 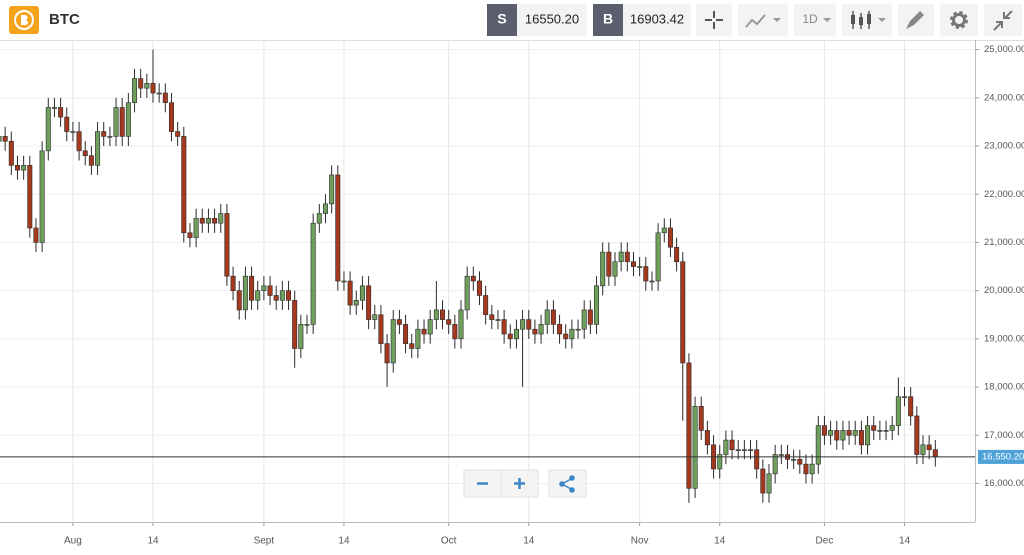 What do you see at coordinates (825, 541) in the screenshot?
I see `x-tick-label: Dec` at bounding box center [825, 541].